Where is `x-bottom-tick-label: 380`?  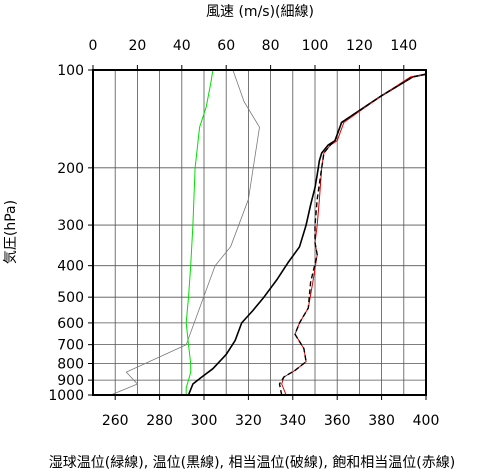 x-bottom-tick-label: 380 is located at coordinates (381, 421).